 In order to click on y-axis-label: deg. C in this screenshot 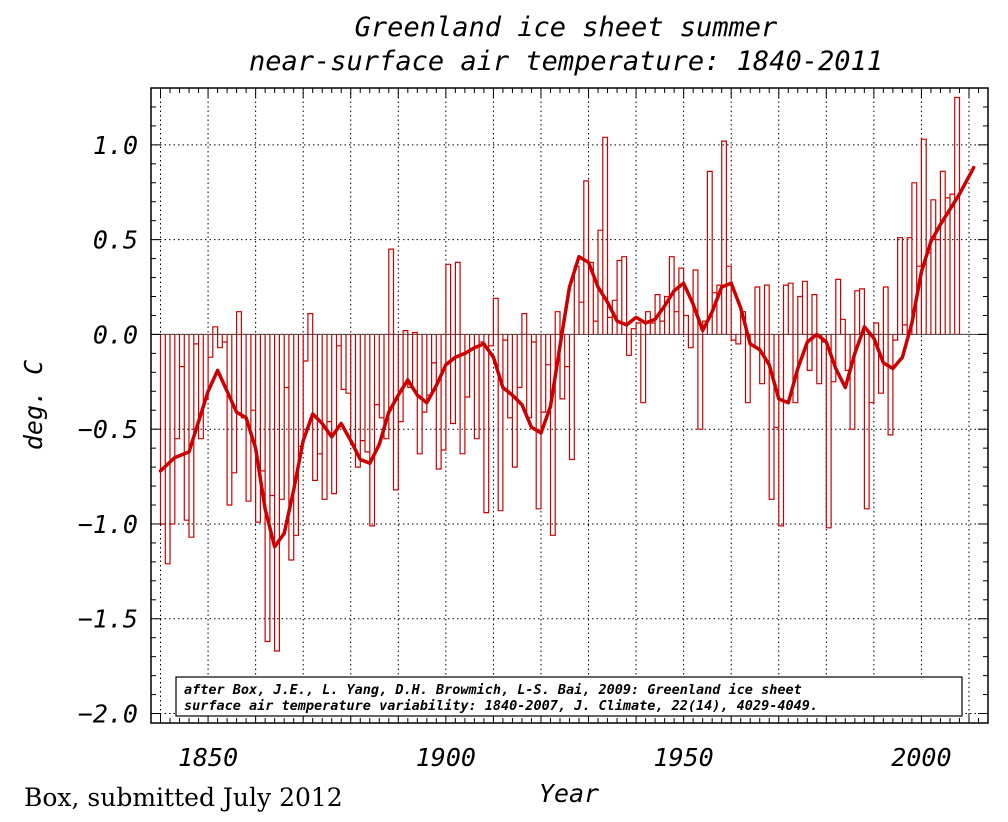, I will do `click(33, 405)`.